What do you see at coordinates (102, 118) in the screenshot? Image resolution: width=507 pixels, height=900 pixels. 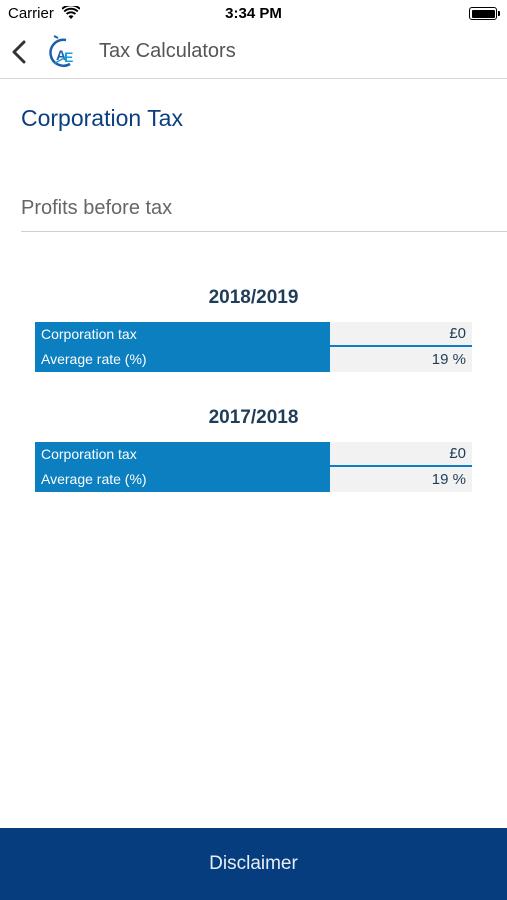 I see `page-title: Corporation Tax` at bounding box center [102, 118].